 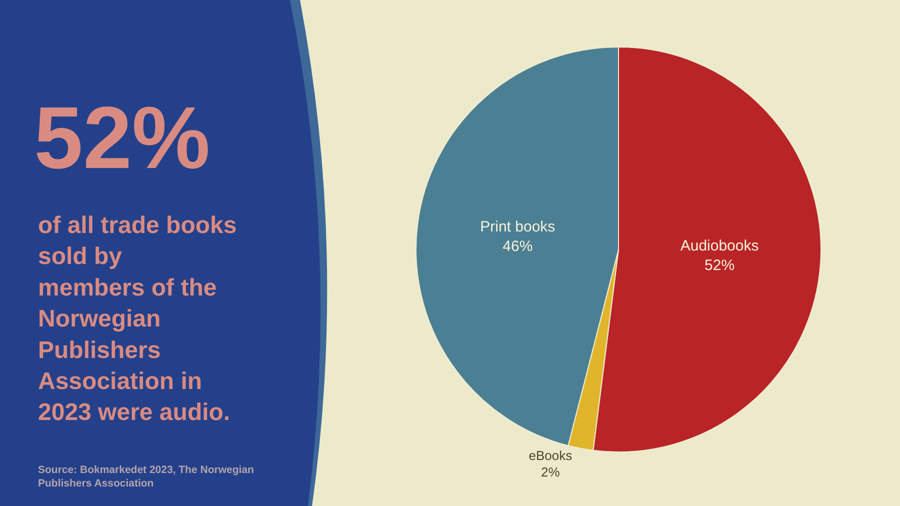 I want to click on slice-label: eBooks, so click(x=550, y=455).